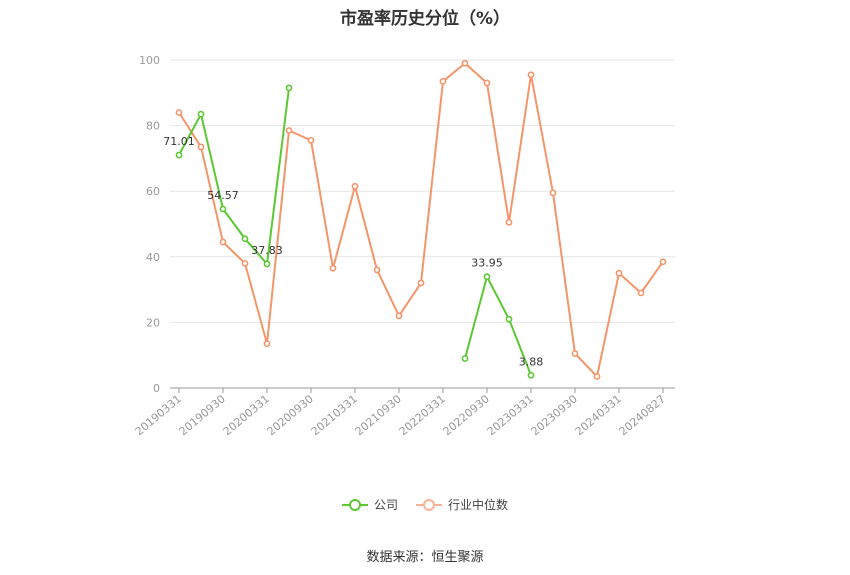 This screenshot has width=850, height=575. Describe the element at coordinates (334, 415) in the screenshot. I see `x-tick-label: 20210331` at that location.